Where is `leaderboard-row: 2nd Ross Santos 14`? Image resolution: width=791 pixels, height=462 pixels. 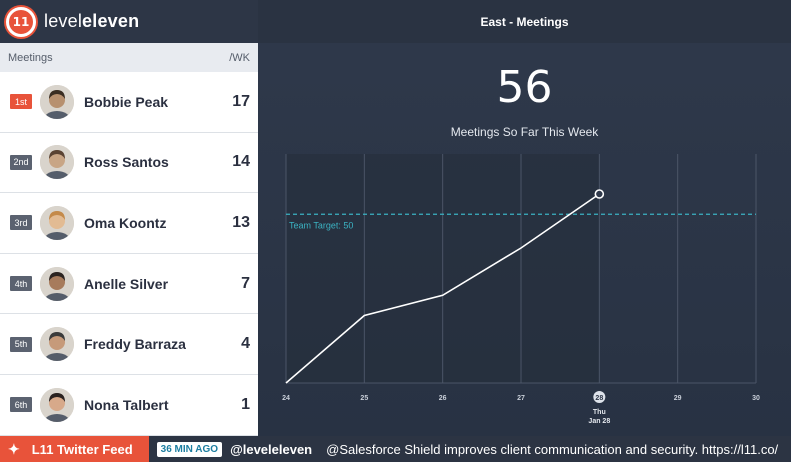 leaderboard-row: 2nd Ross Santos 14 is located at coordinates (129, 163).